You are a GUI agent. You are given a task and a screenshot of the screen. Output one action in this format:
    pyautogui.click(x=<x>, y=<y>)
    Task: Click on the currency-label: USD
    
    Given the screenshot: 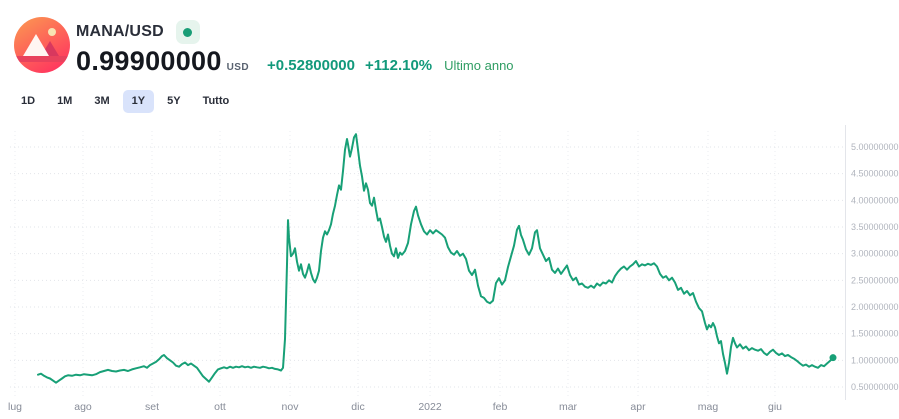 What is the action you would take?
    pyautogui.click(x=237, y=67)
    